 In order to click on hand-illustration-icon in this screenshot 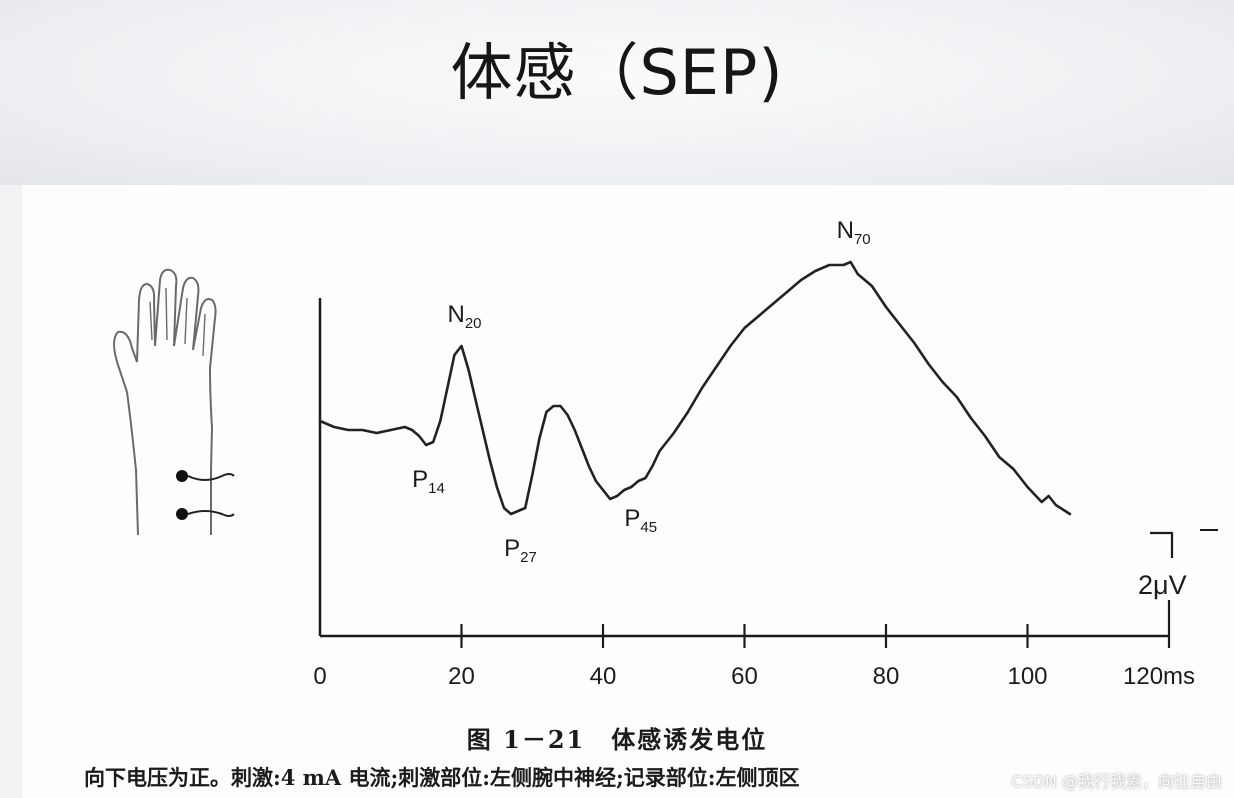, I will do `click(165, 402)`.